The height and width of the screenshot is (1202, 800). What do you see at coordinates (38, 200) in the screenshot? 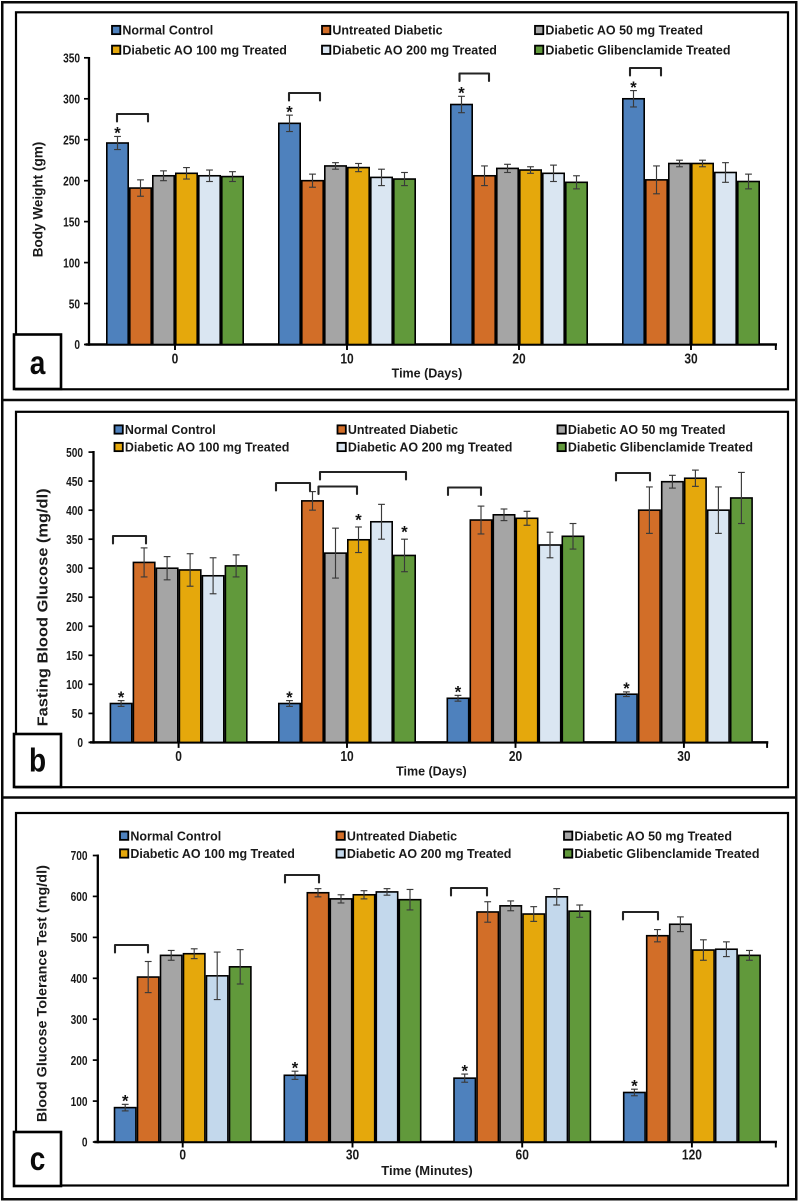
I see `svg-text: Body Weight (gm)` at bounding box center [38, 200].